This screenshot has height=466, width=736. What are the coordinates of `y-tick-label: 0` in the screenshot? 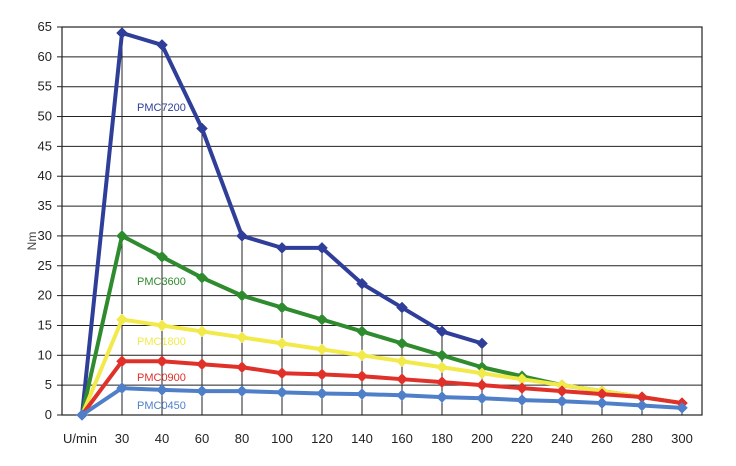 It's located at (48, 414).